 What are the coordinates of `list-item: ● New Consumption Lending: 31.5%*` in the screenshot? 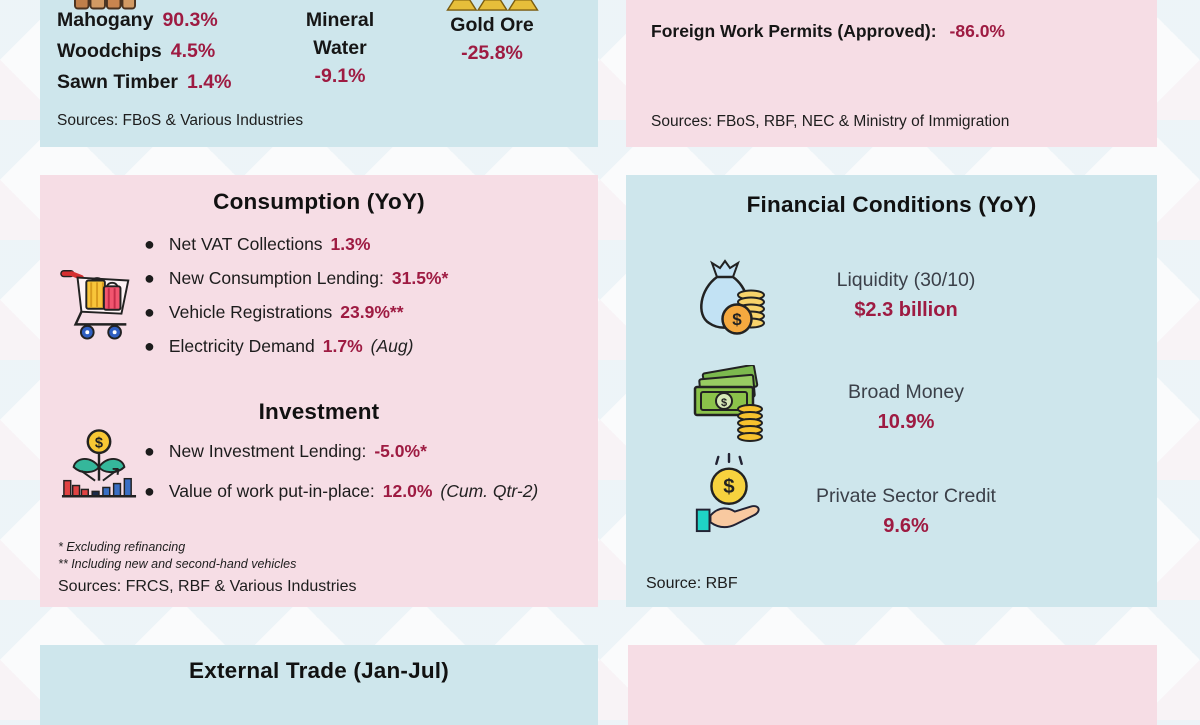 It's located at (296, 278).